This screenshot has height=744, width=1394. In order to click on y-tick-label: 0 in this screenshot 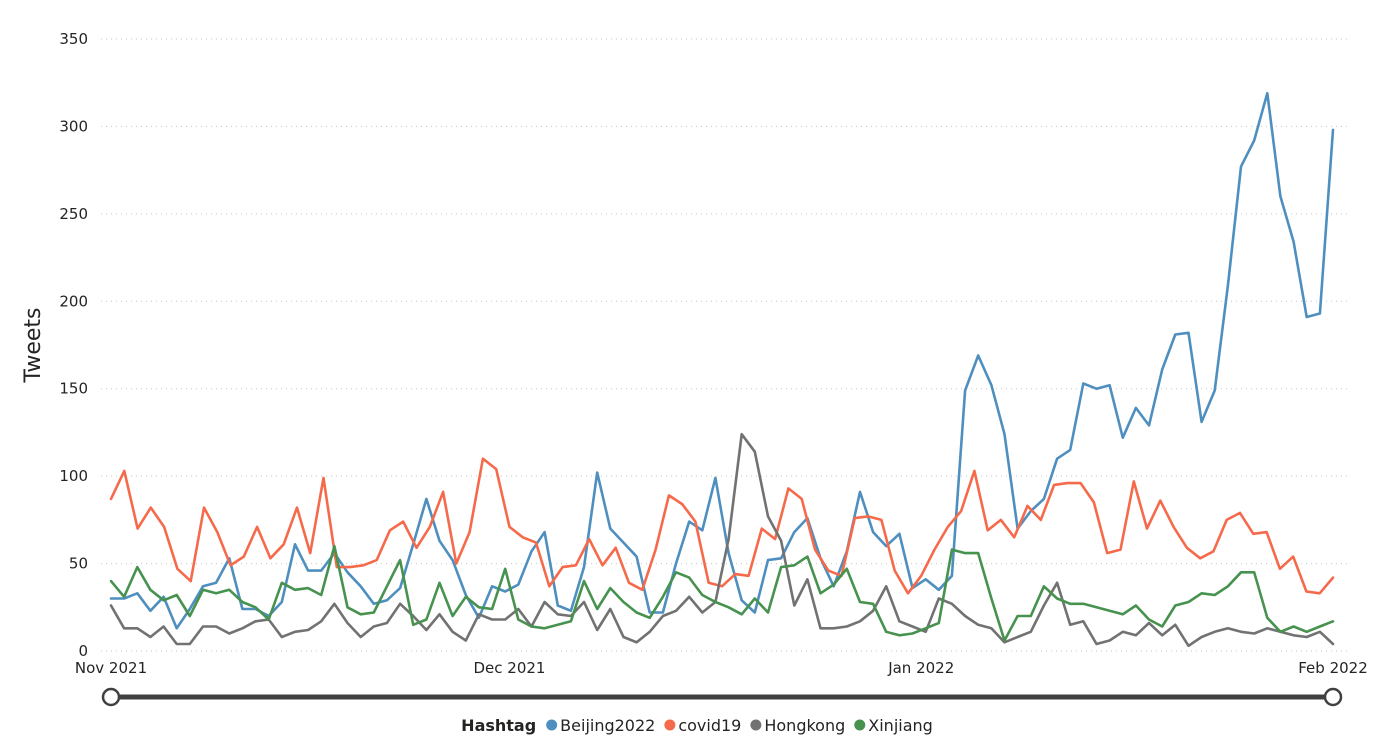, I will do `click(83, 651)`.